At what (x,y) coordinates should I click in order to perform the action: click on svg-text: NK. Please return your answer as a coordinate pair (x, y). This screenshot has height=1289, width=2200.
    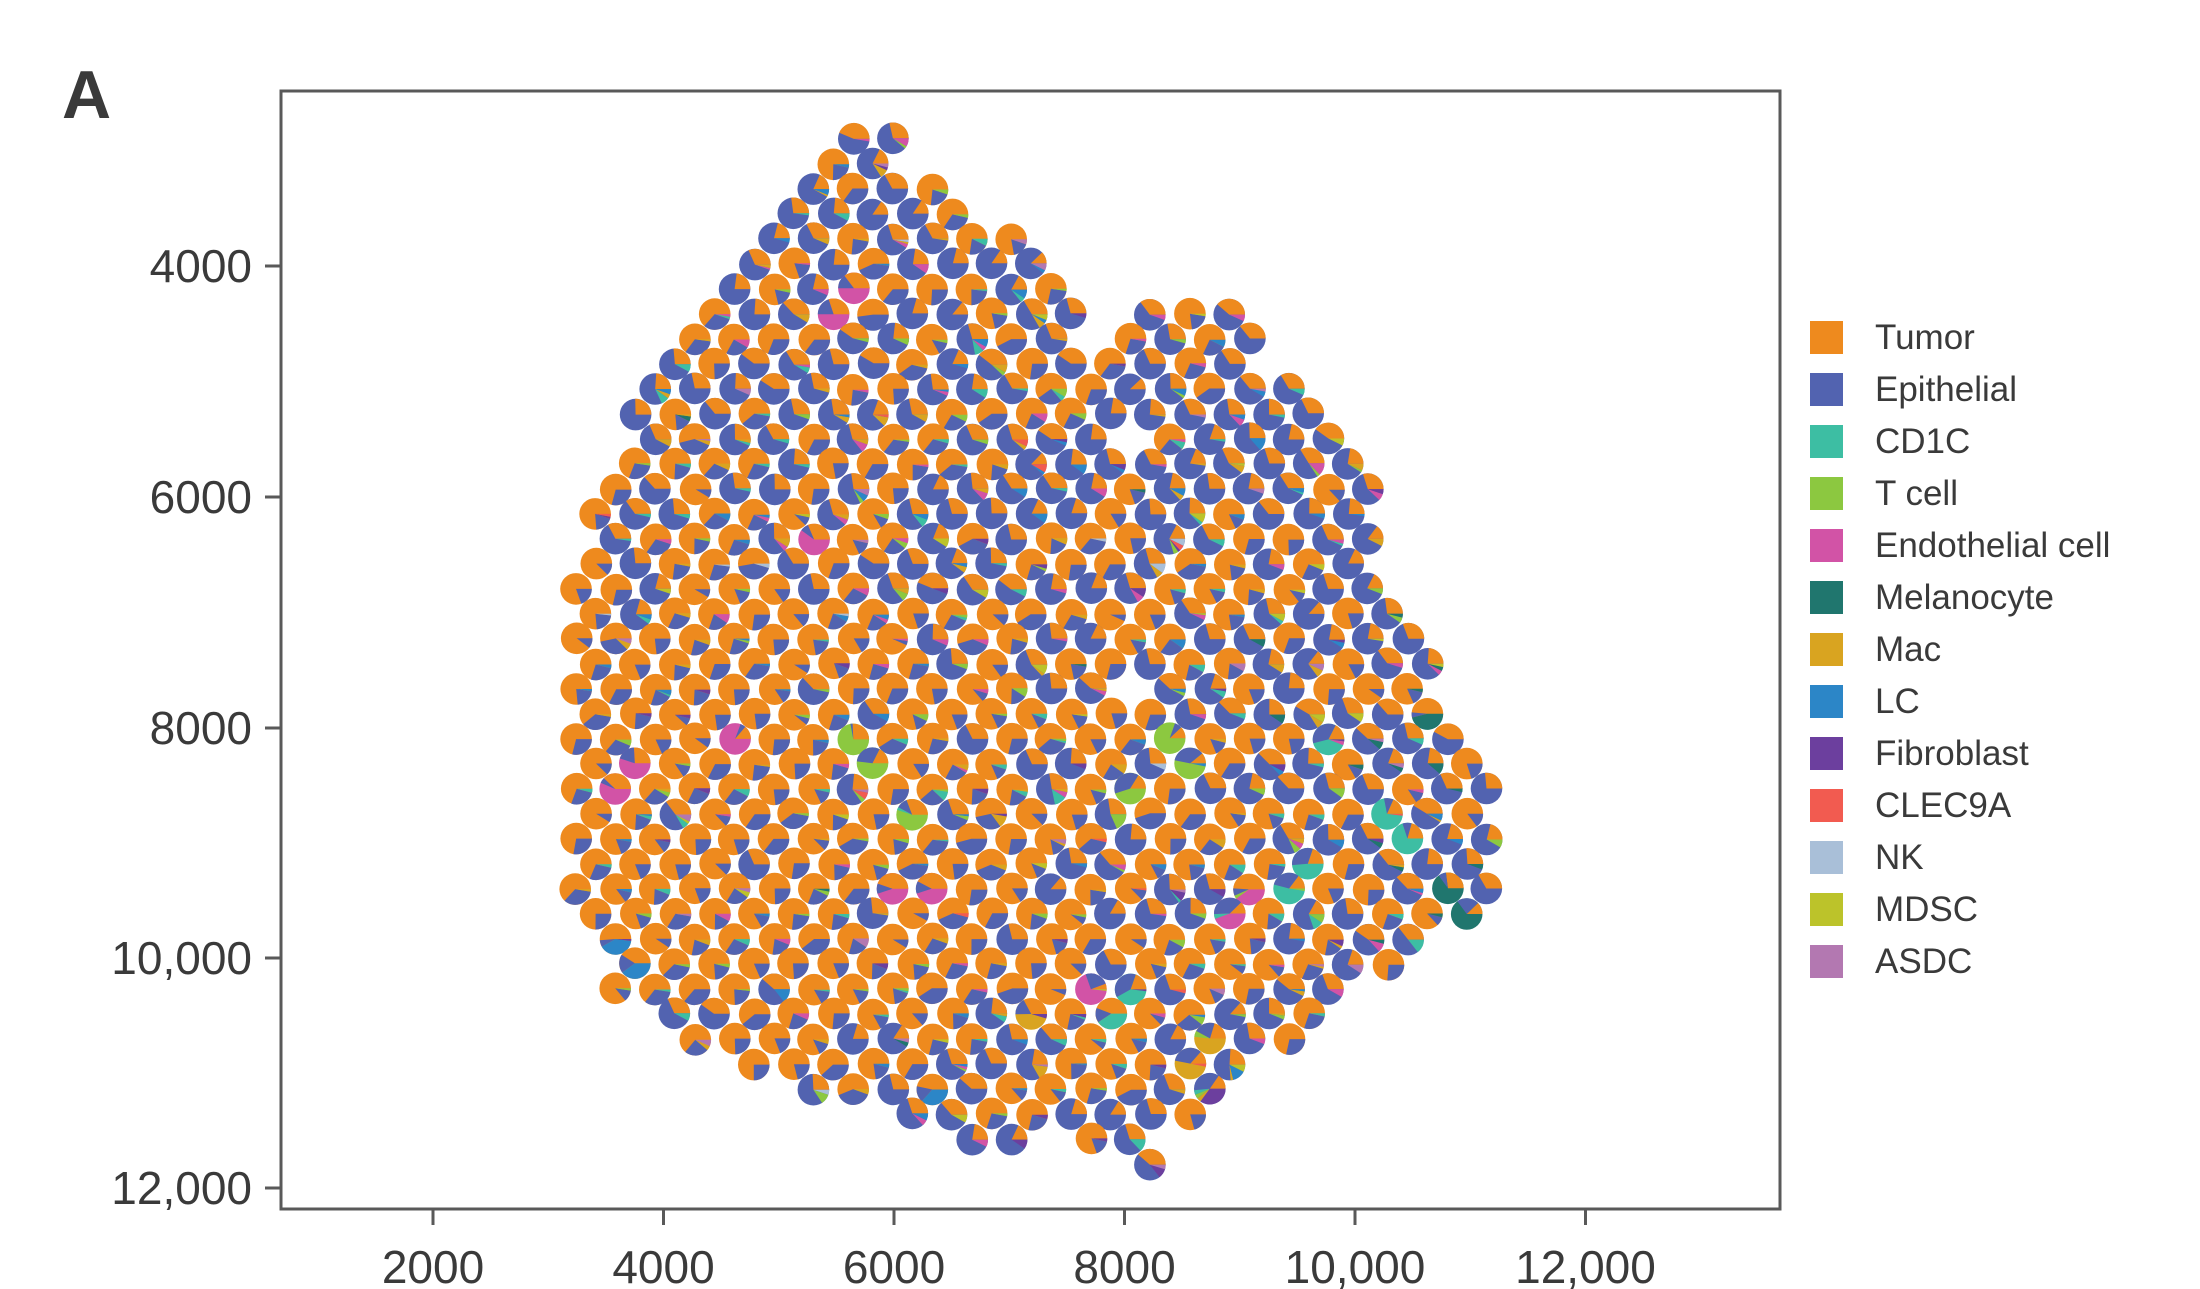
    Looking at the image, I should click on (1899, 857).